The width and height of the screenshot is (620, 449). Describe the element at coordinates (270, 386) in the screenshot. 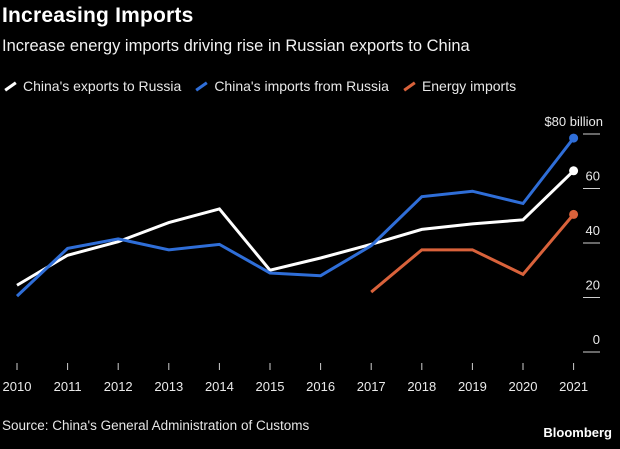

I see `x-tick-label: 2015` at that location.